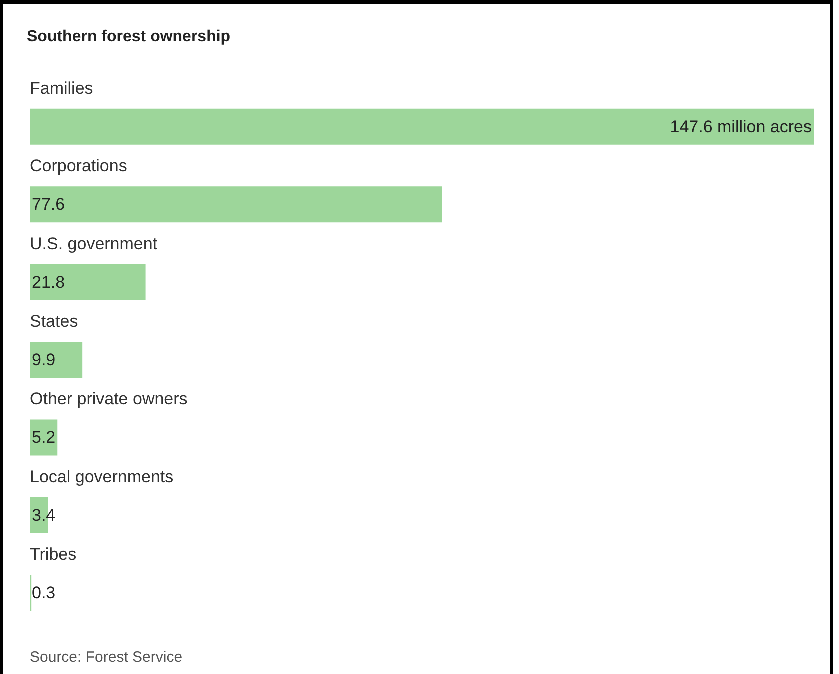 The width and height of the screenshot is (839, 674). What do you see at coordinates (44, 438) in the screenshot?
I see `data-label: 5.2` at bounding box center [44, 438].